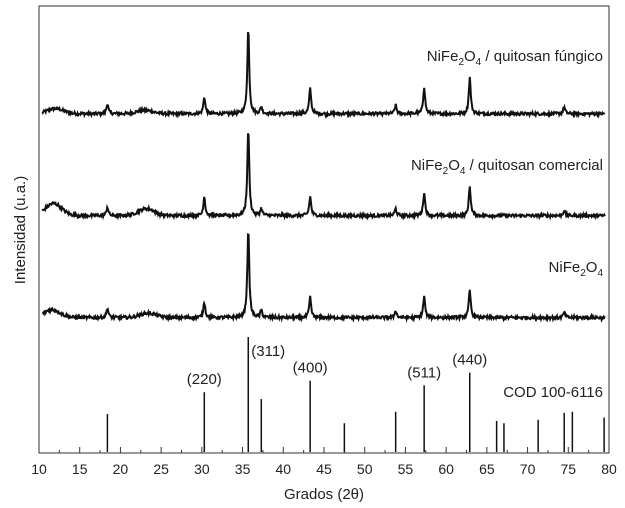 This screenshot has width=625, height=508. I want to click on x-tick-label: 65, so click(487, 469).